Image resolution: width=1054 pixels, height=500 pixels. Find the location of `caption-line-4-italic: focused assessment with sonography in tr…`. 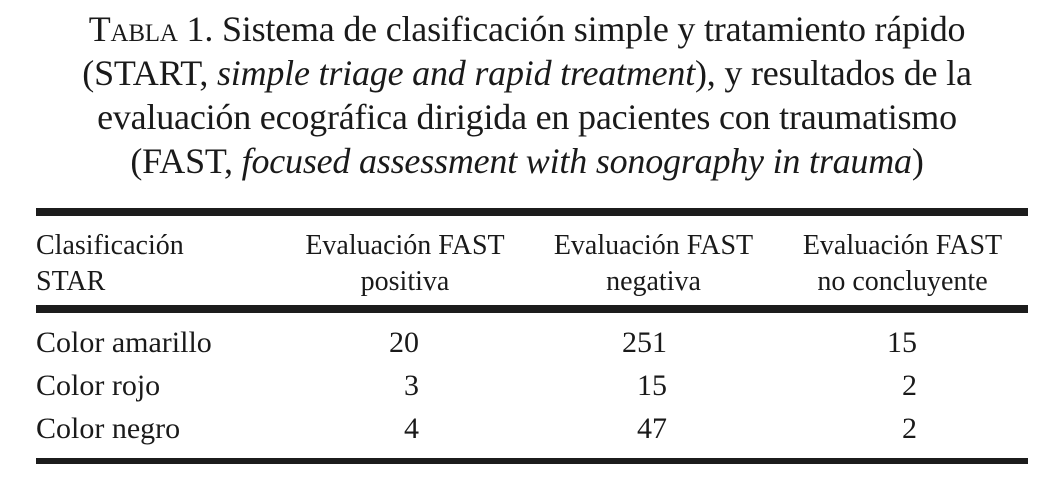

caption-line-4-italic: focused assessment with sonography in tr… is located at coordinates (576, 161).